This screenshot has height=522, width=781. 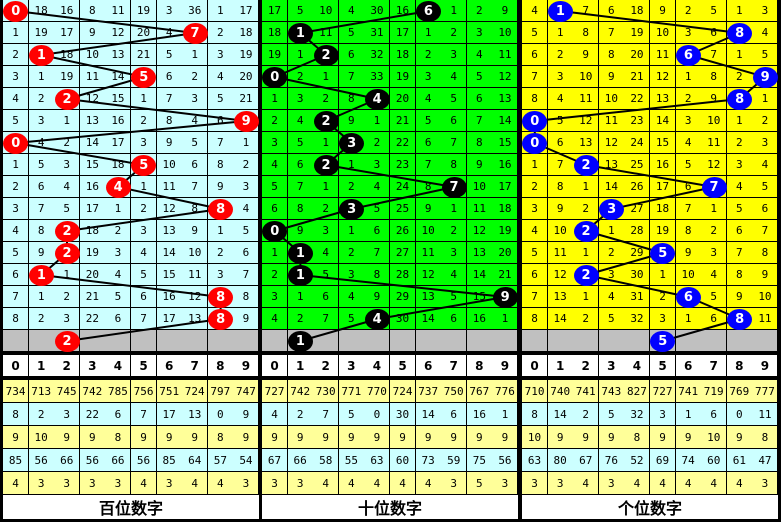 What do you see at coordinates (92, 391) in the screenshot?
I see `stat-cell: 742` at bounding box center [92, 391].